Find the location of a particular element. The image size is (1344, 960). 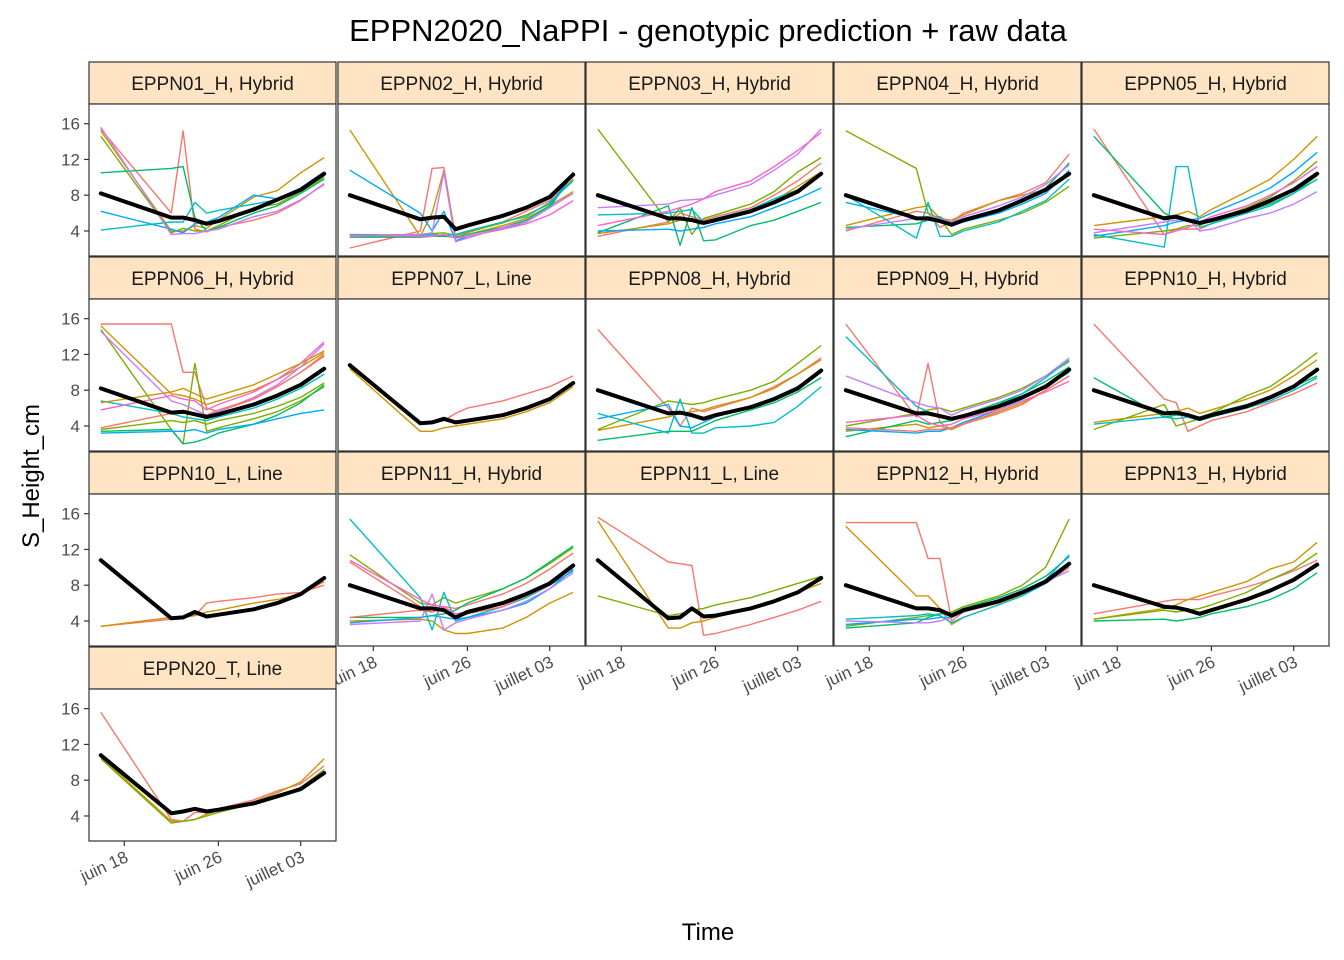

facet-strip-label: EPPN09_H, Hybrid is located at coordinates (957, 279).